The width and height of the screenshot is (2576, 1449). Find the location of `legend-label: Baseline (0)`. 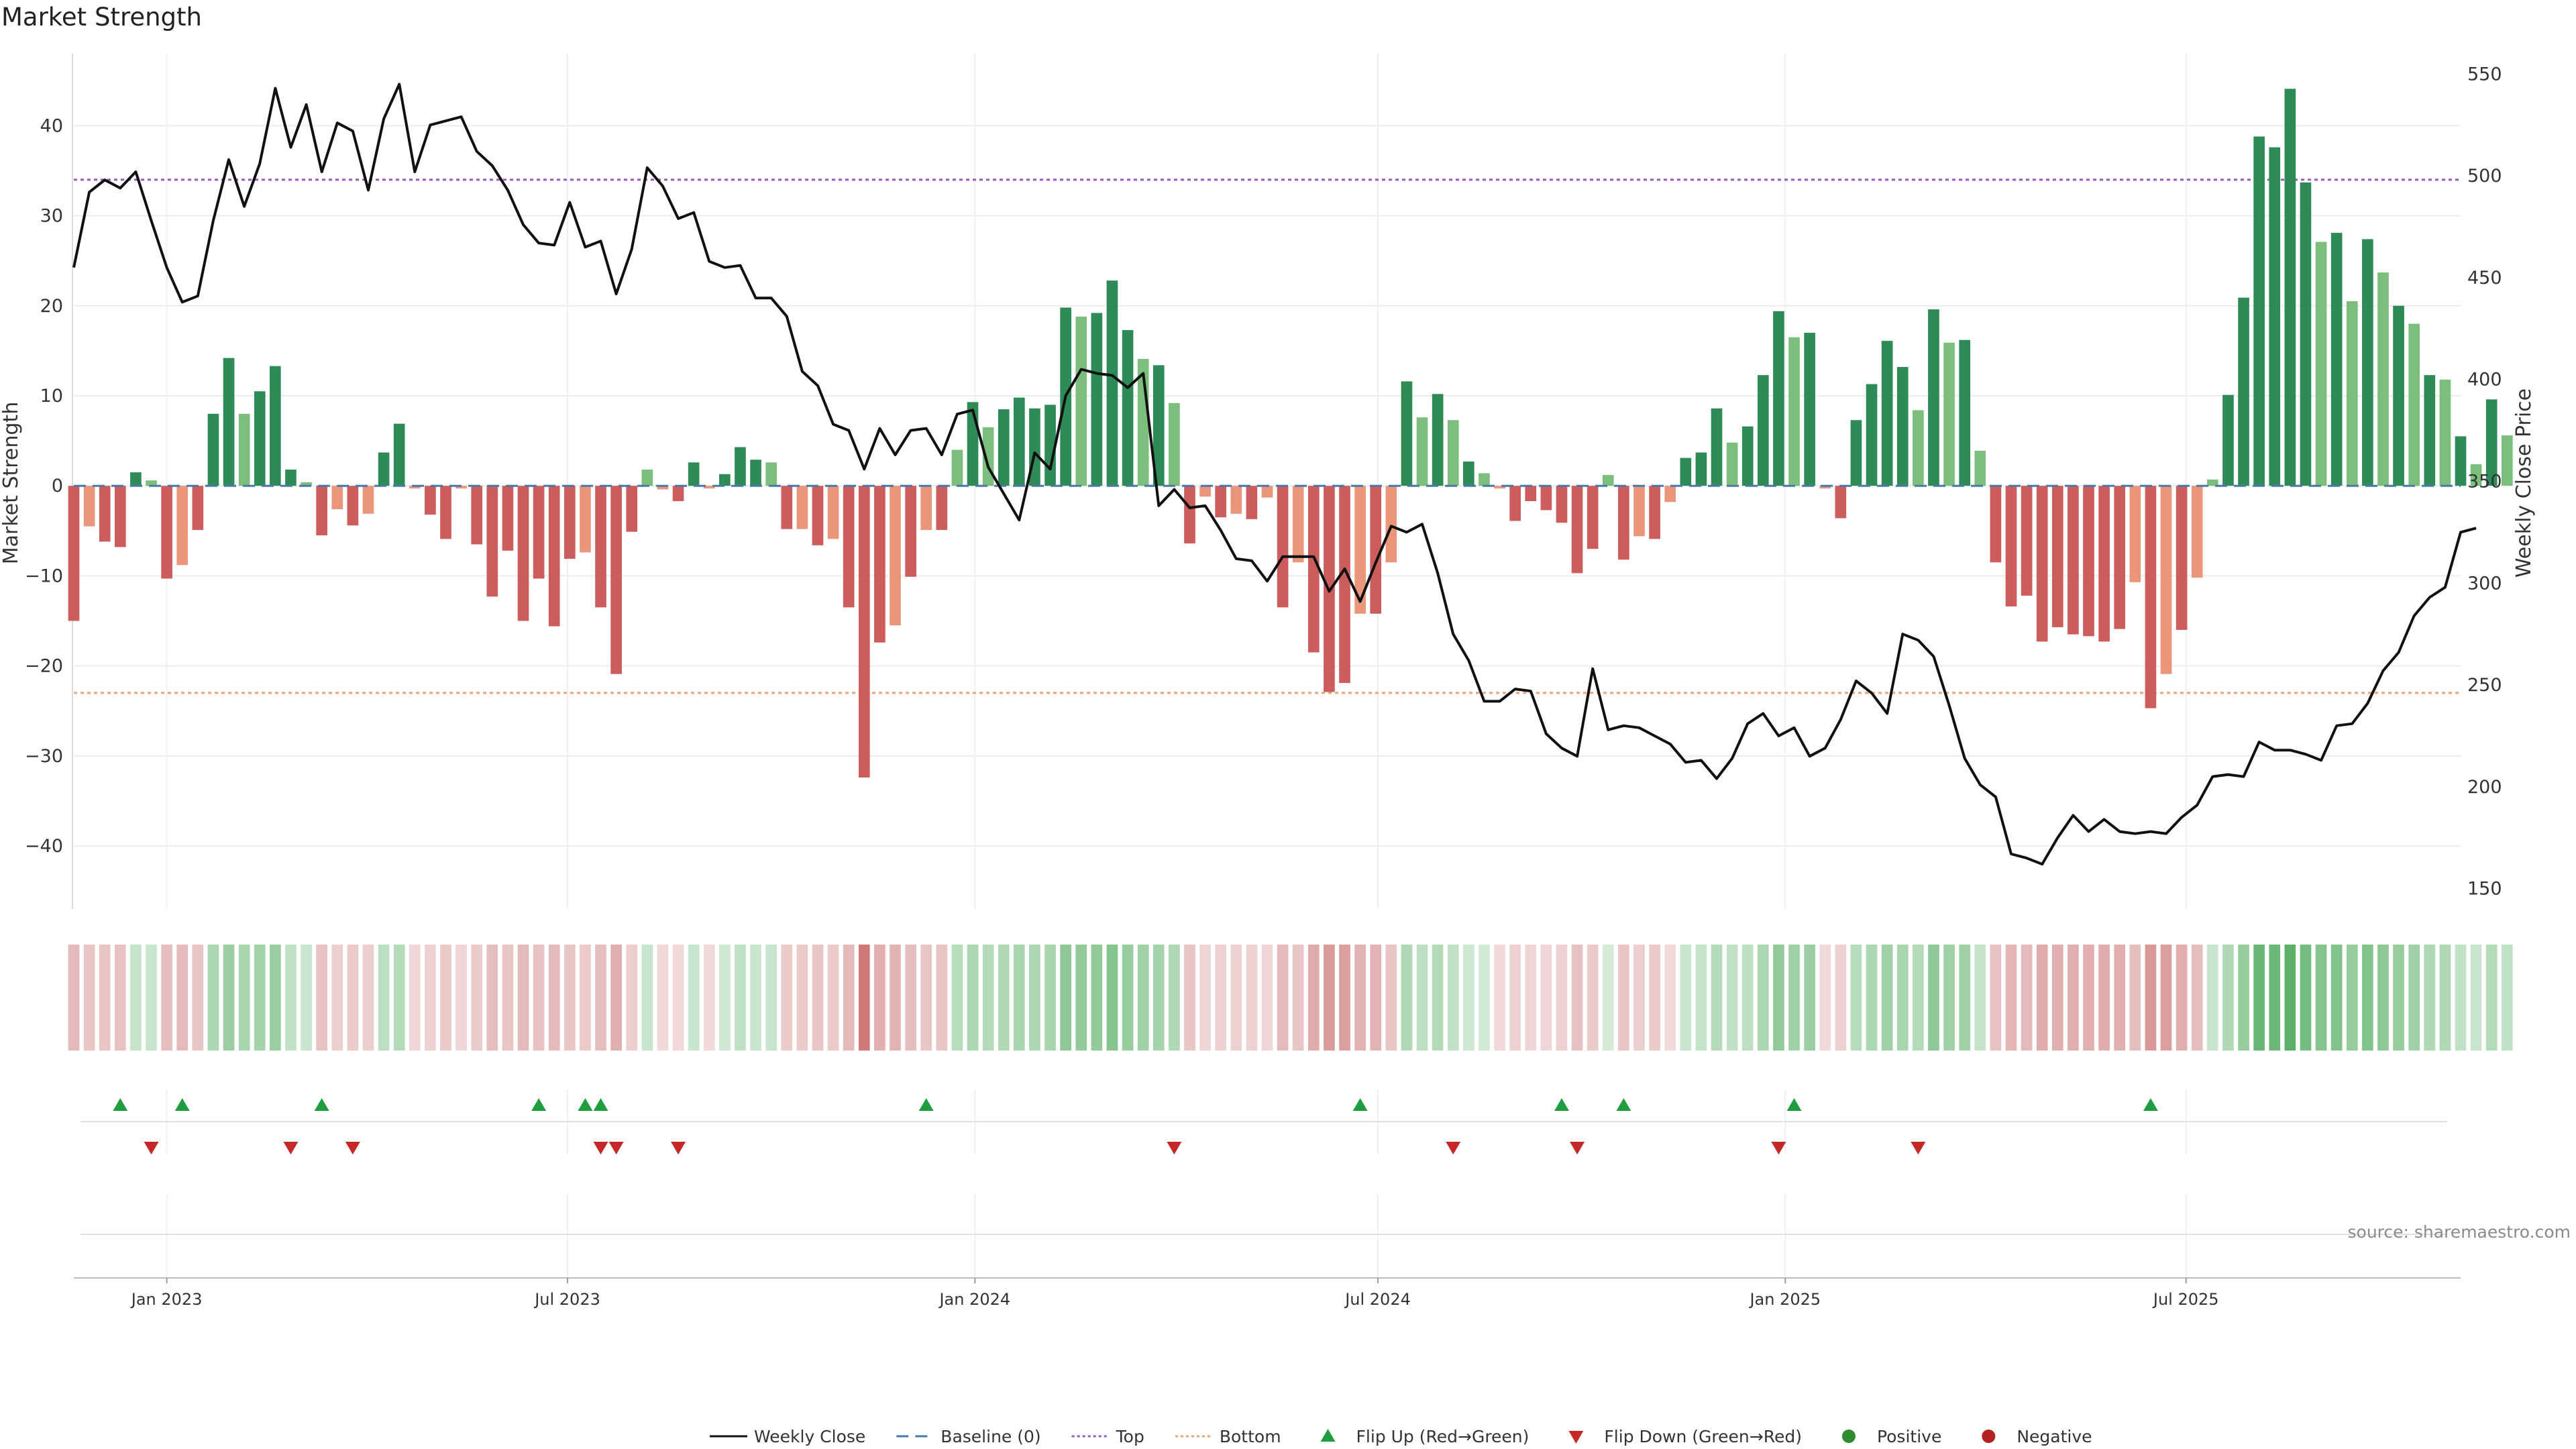

legend-label: Baseline (0) is located at coordinates (990, 1436).